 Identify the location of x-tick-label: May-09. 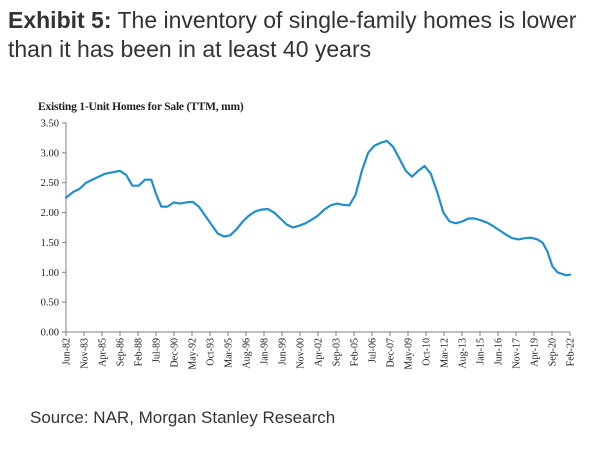
(409, 354).